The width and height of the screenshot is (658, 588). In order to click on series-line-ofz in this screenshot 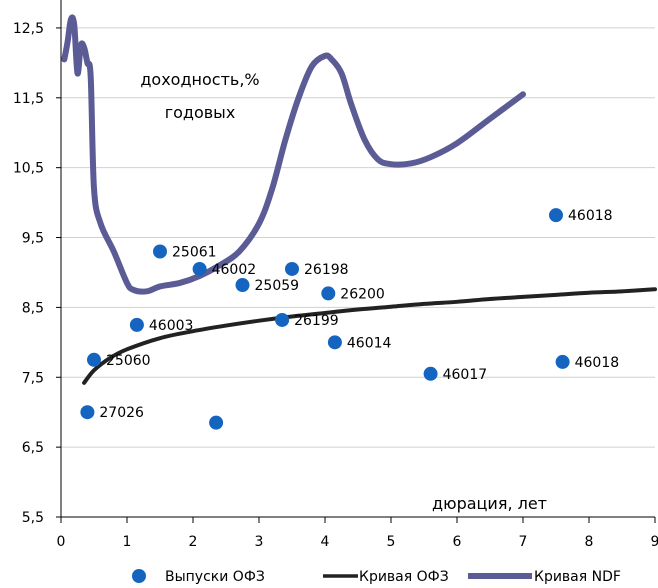, I will do `click(369, 336)`.